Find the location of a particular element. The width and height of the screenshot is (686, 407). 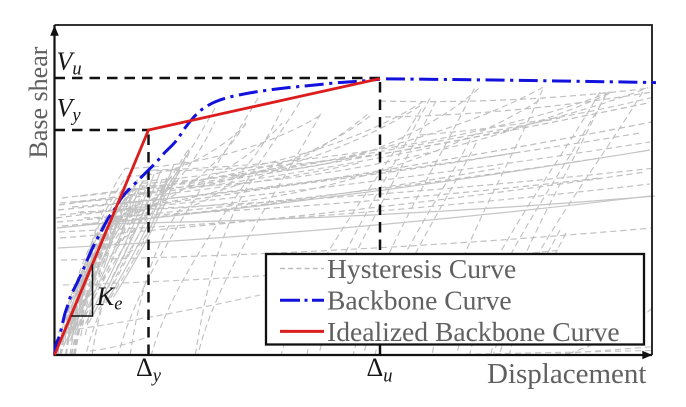

svg-text: Idealized Backbone Curve is located at coordinates (473, 331).